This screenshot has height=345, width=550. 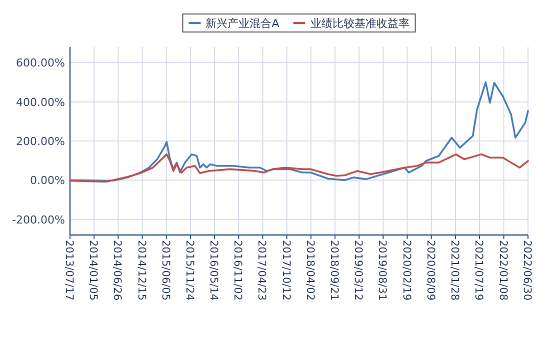 I want to click on x-tick-label: 2020/08/09, so click(x=430, y=270).